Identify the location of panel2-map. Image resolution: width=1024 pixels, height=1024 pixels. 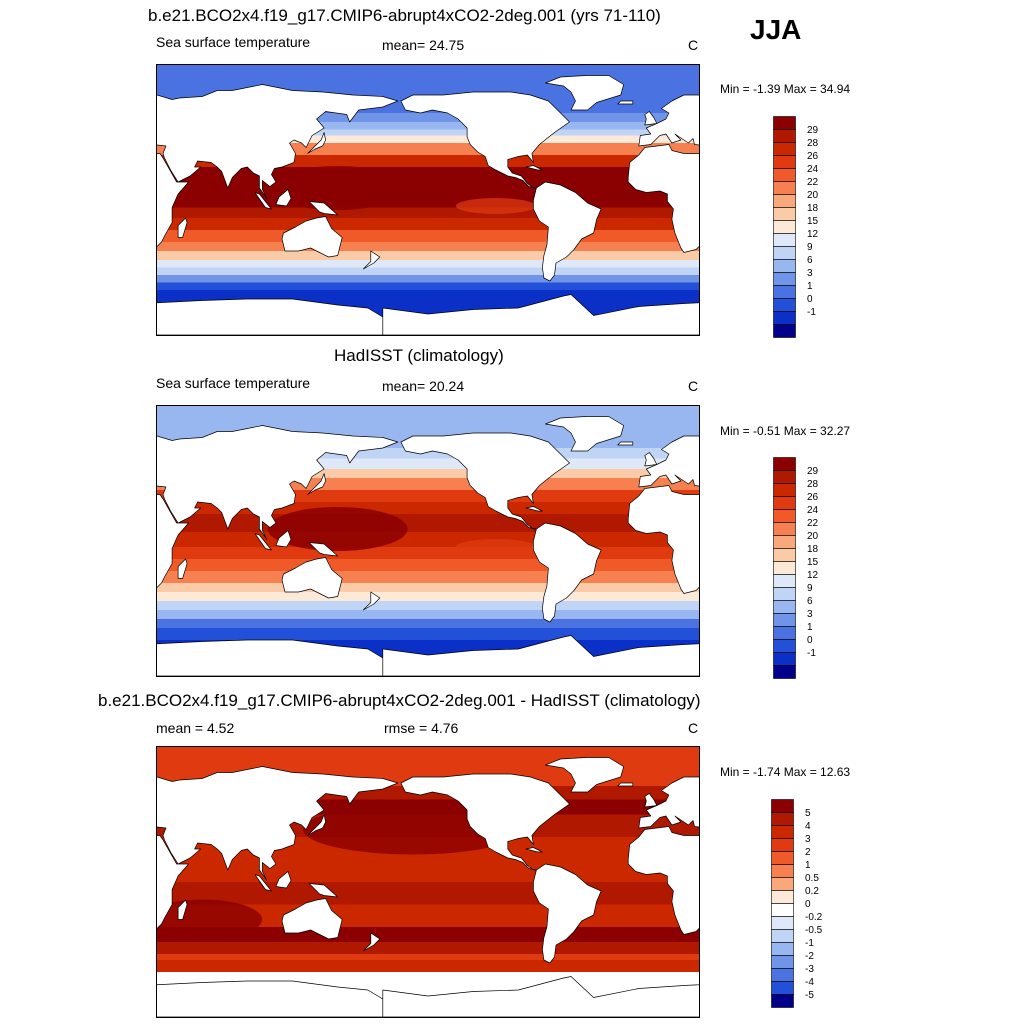
(428, 541).